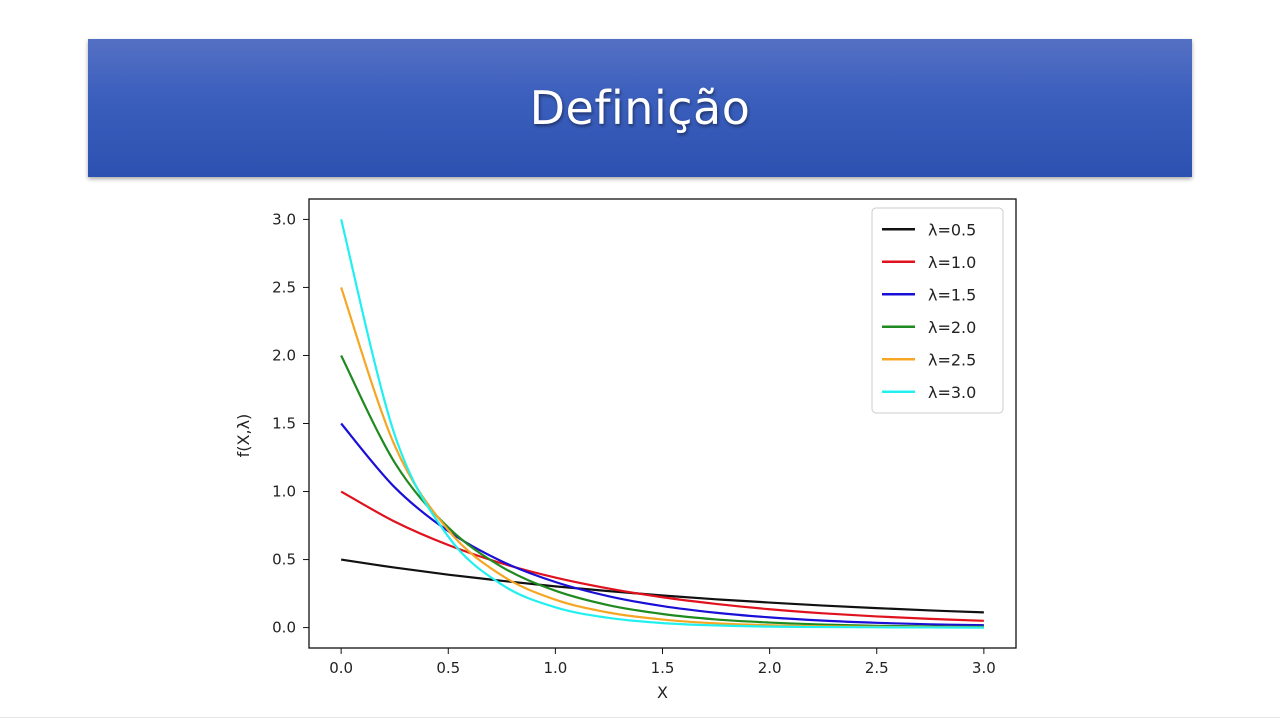 The width and height of the screenshot is (1280, 720). What do you see at coordinates (284, 492) in the screenshot?
I see `y-tick-label: 1.0` at bounding box center [284, 492].